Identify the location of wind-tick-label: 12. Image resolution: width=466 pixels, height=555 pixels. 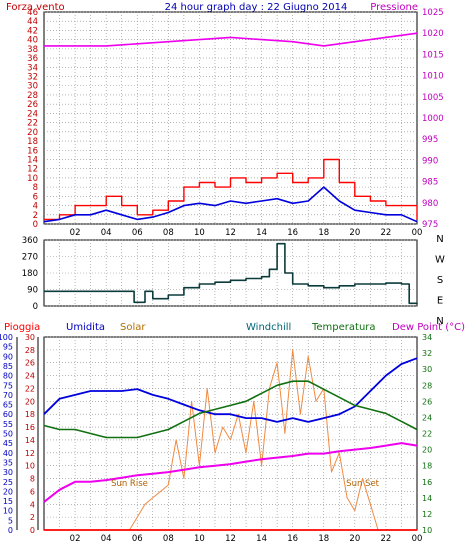
(32, 170).